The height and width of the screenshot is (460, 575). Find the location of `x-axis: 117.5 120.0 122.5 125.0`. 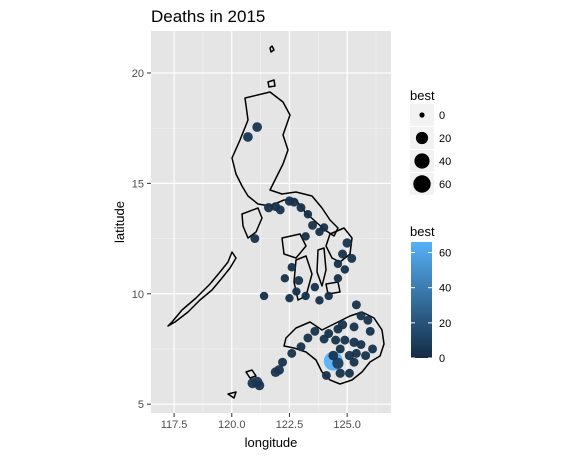

x-axis: 117.5 120.0 122.5 125.0 is located at coordinates (261, 422).